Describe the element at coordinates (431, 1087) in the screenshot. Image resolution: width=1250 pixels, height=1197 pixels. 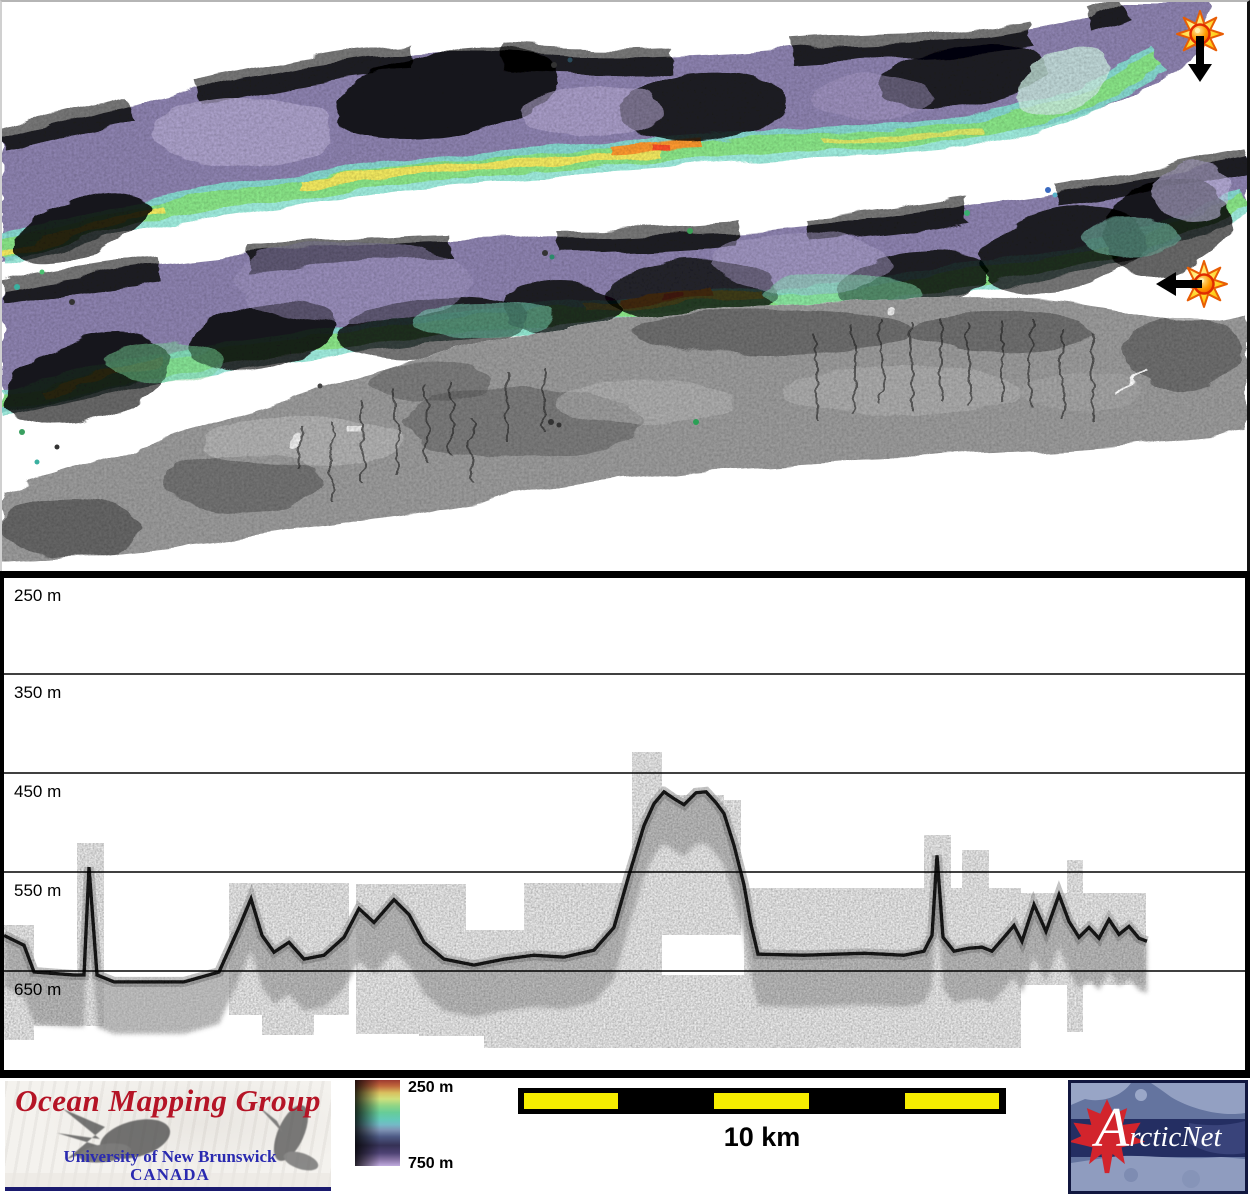
I see `colorbar-top-label: 250 m` at that location.